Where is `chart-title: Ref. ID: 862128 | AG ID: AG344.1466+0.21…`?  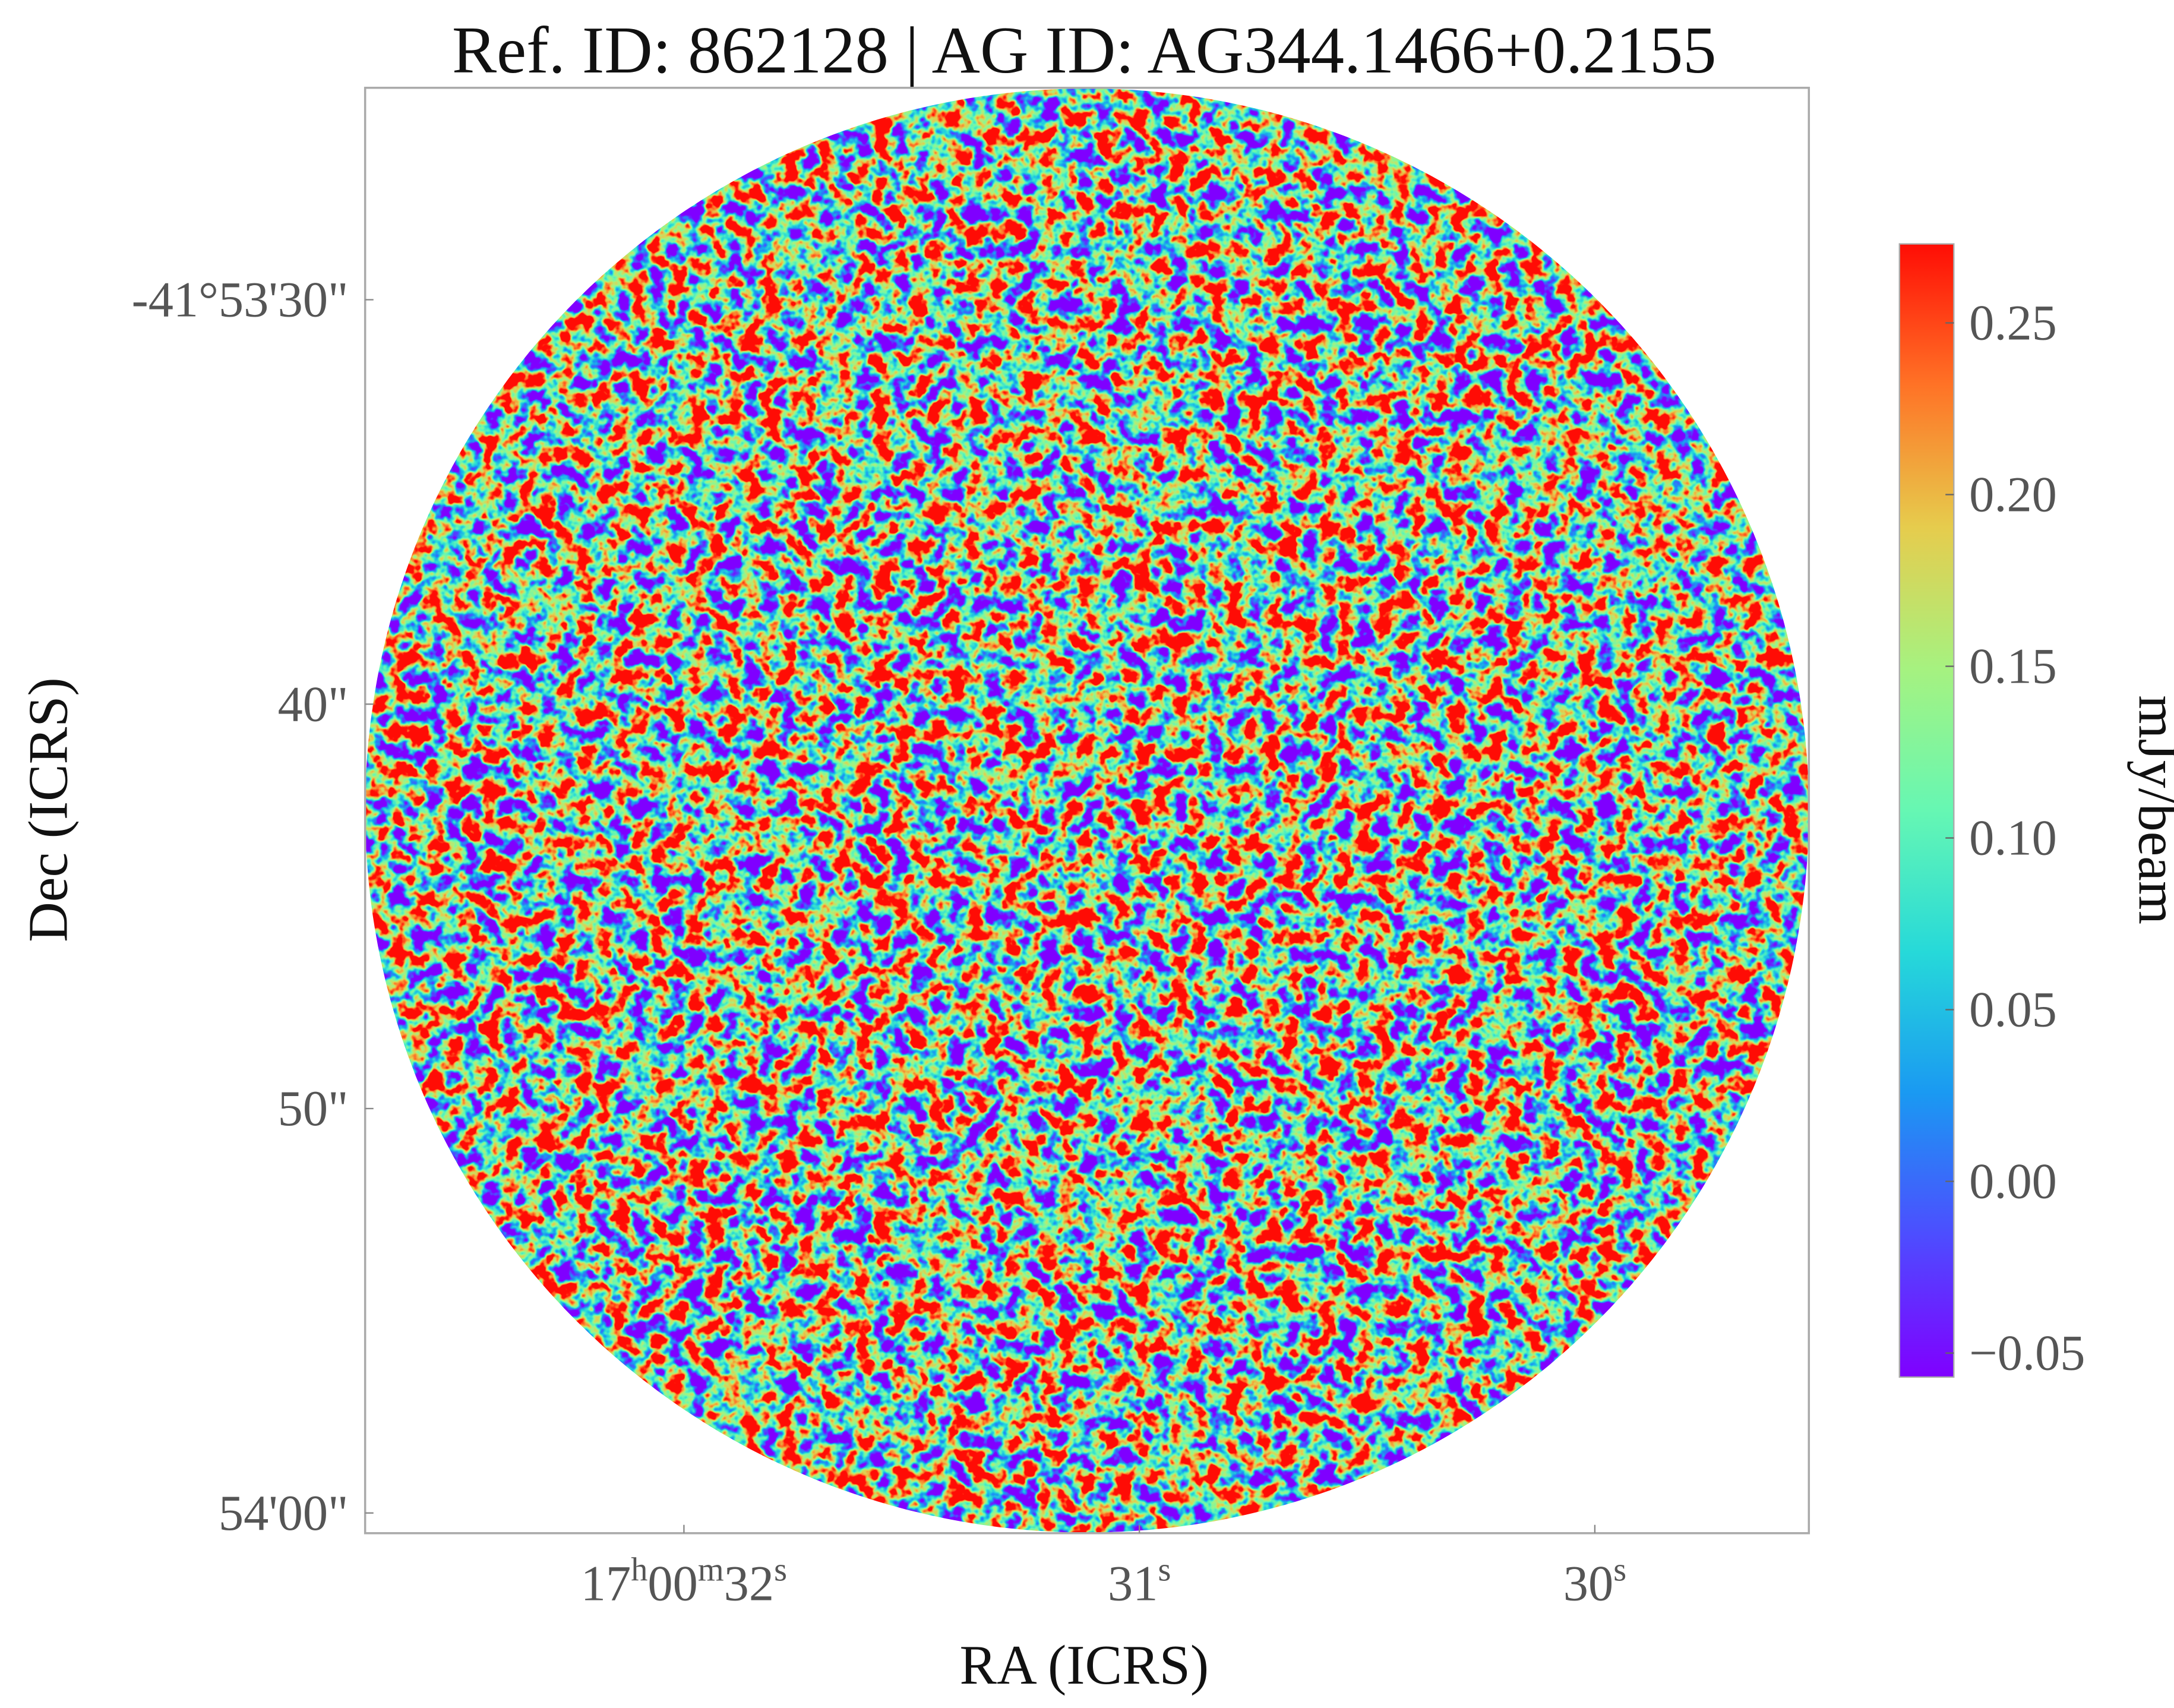 chart-title: Ref. ID: 862128 | AG ID: AG344.1466+0.21… is located at coordinates (1084, 50).